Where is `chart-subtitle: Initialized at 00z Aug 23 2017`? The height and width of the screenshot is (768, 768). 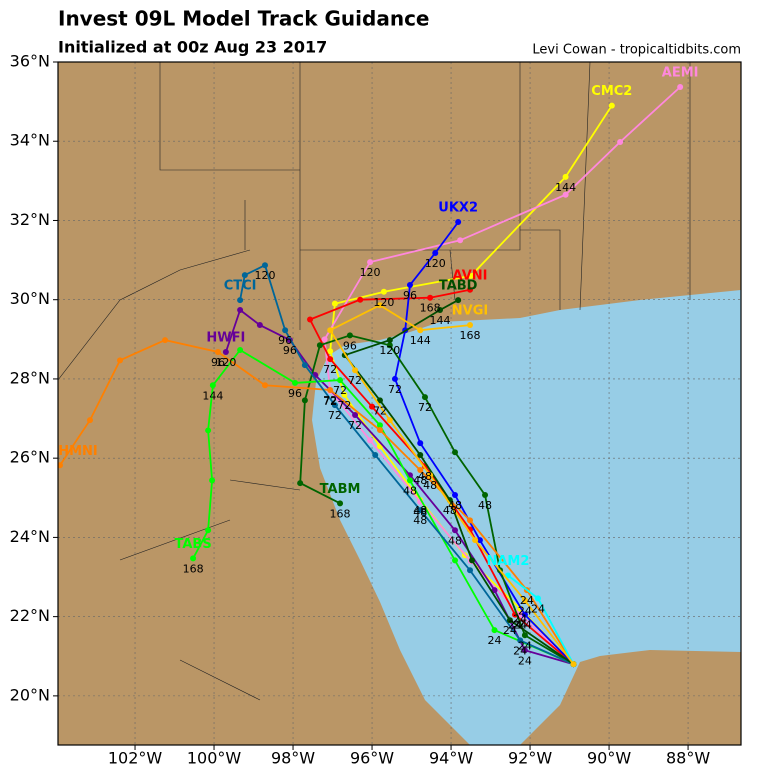 chart-subtitle: Initialized at 00z Aug 23 2017 is located at coordinates (192, 47).